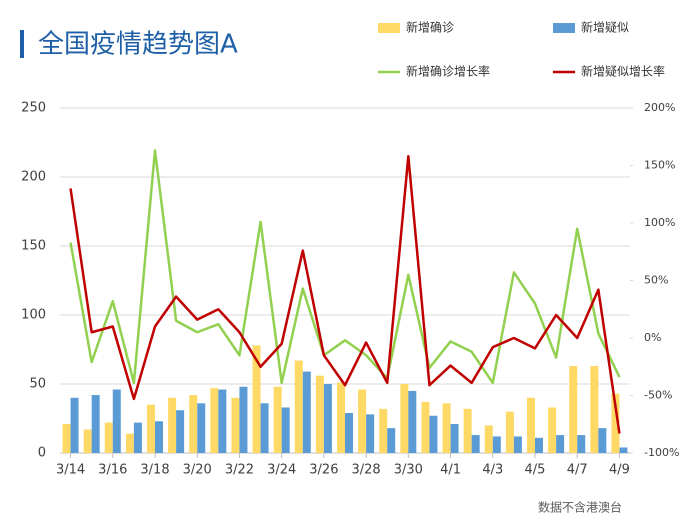 Image resolution: width=700 pixels, height=525 pixels. I want to click on title-accent, so click(22, 44).